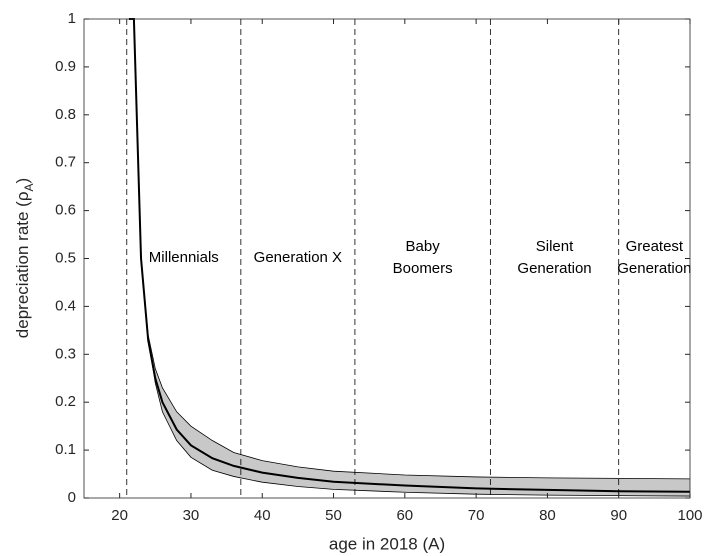  What do you see at coordinates (298, 257) in the screenshot?
I see `region-label: Generation X` at bounding box center [298, 257].